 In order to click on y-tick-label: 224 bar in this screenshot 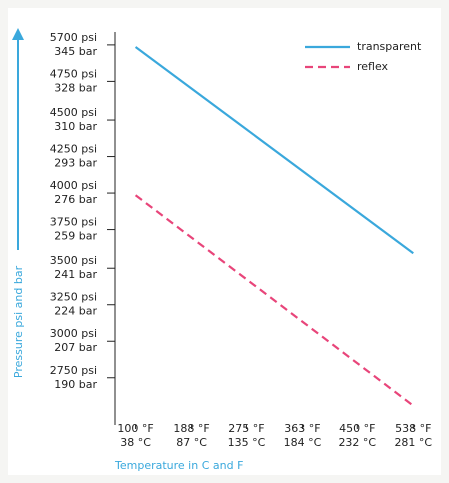, I will do `click(75, 311)`.